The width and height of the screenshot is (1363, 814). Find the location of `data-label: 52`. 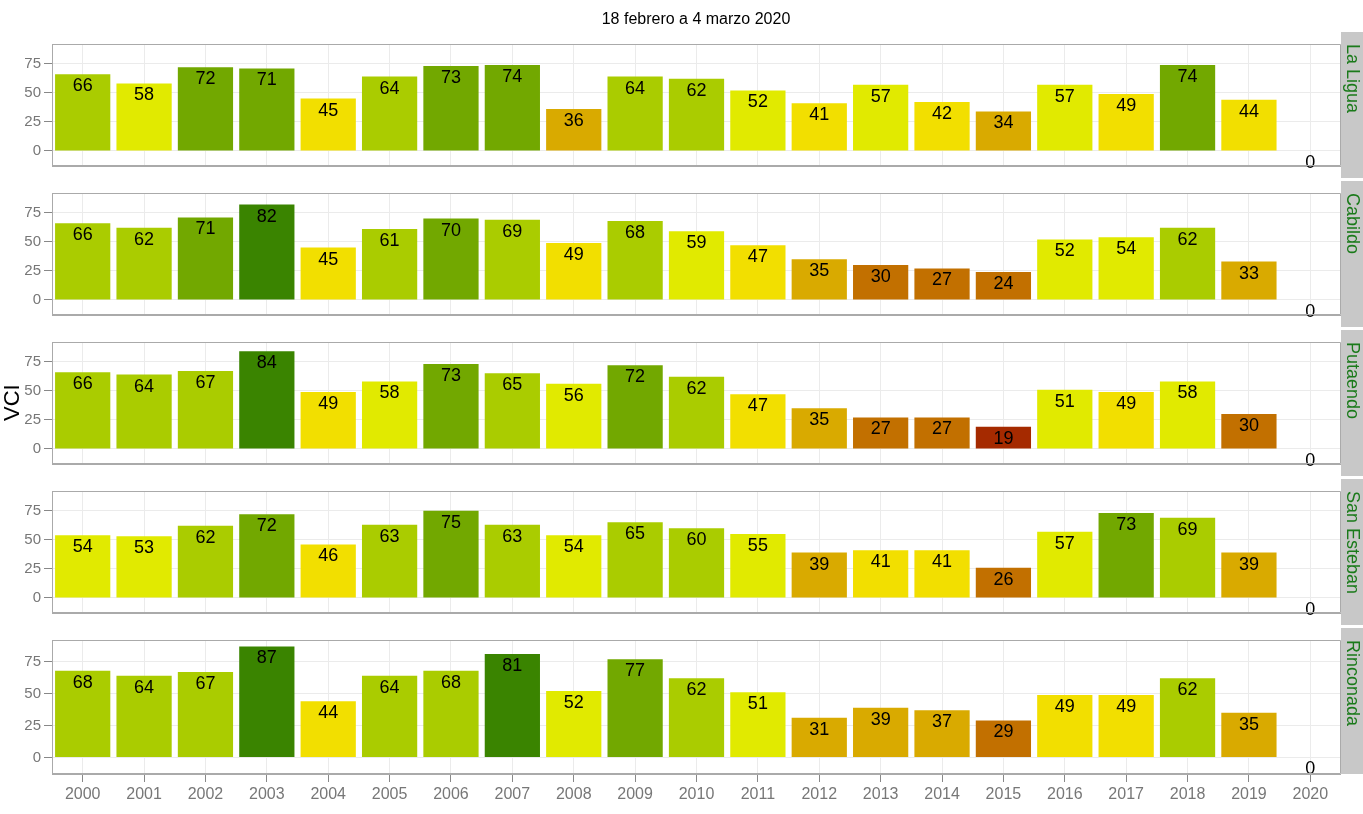

data-label: 52 is located at coordinates (1064, 250).